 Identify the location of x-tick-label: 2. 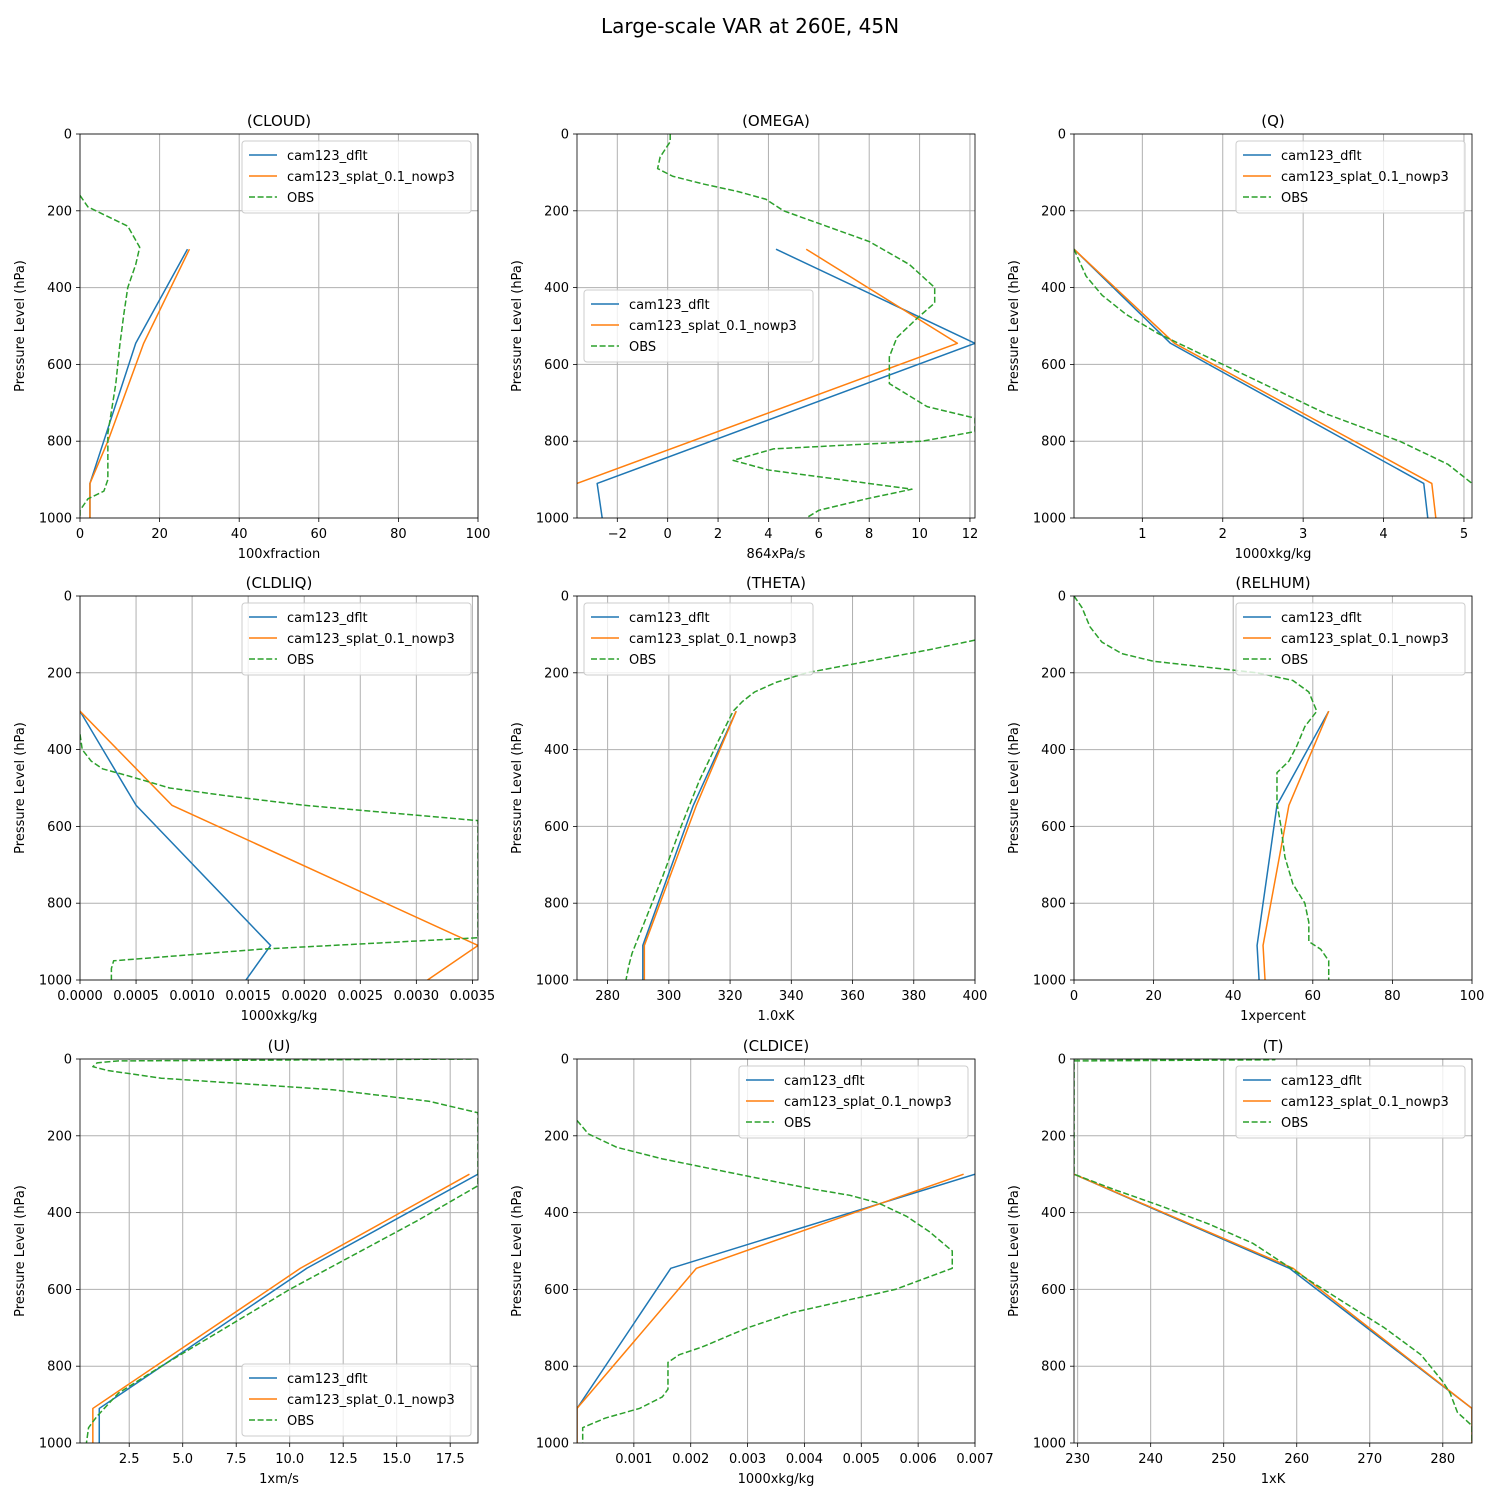
(718, 534).